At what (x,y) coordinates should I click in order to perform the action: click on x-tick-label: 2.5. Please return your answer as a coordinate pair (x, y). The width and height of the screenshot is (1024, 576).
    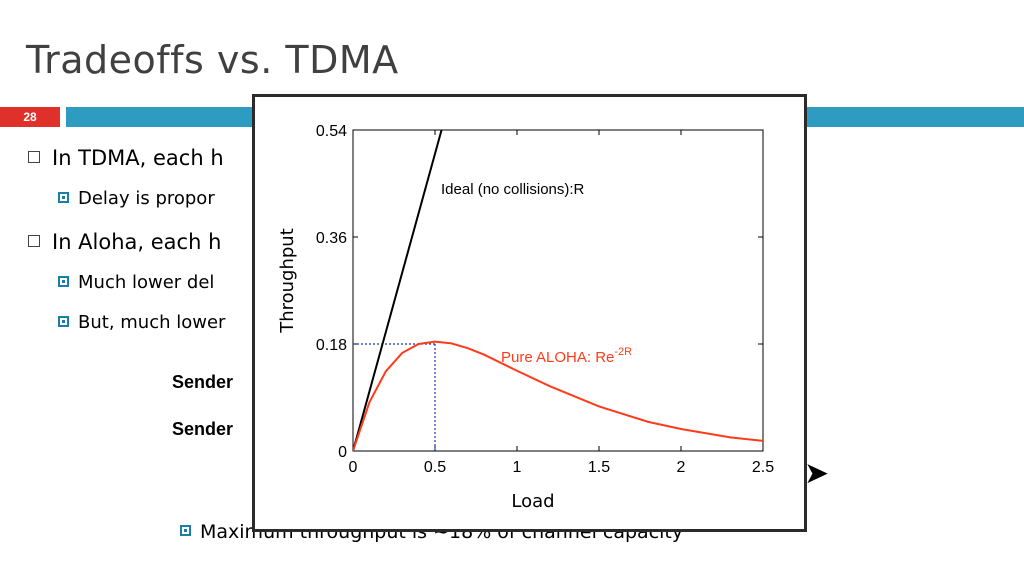
    Looking at the image, I should click on (763, 467).